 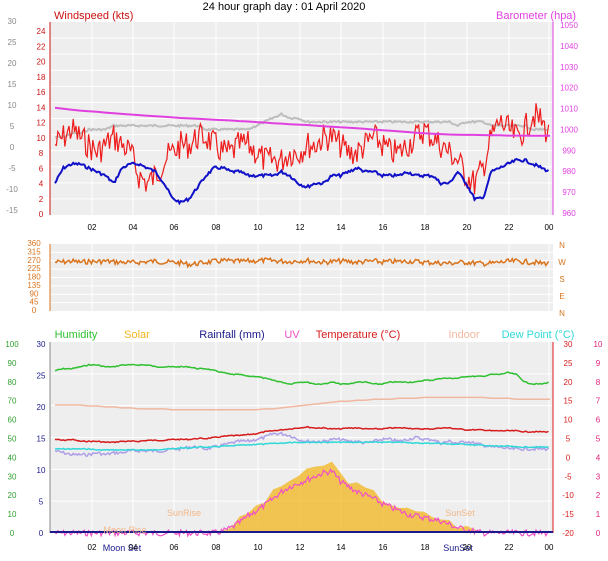 What do you see at coordinates (568, 476) in the screenshot?
I see `temperature-tick-label: -5` at bounding box center [568, 476].